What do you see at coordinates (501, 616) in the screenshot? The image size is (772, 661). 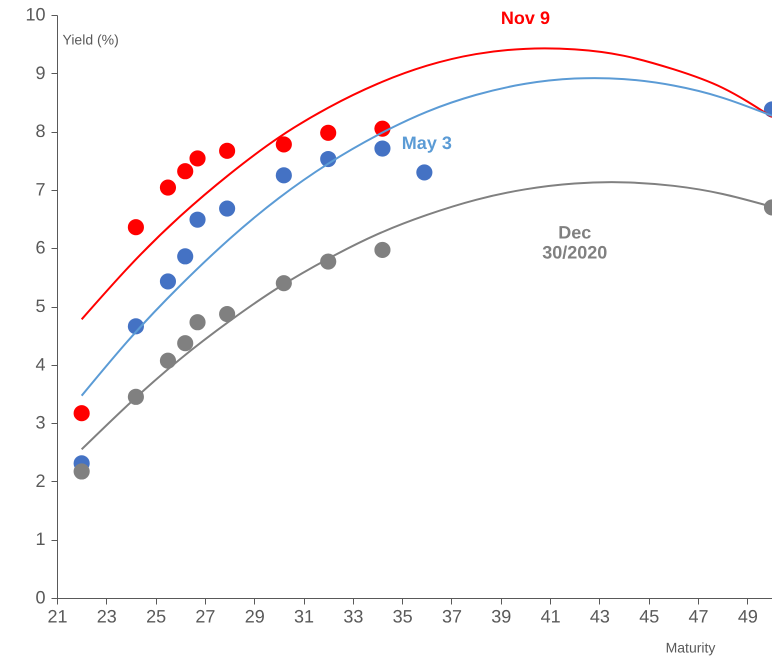 I see `x-tick-label: 39` at bounding box center [501, 616].